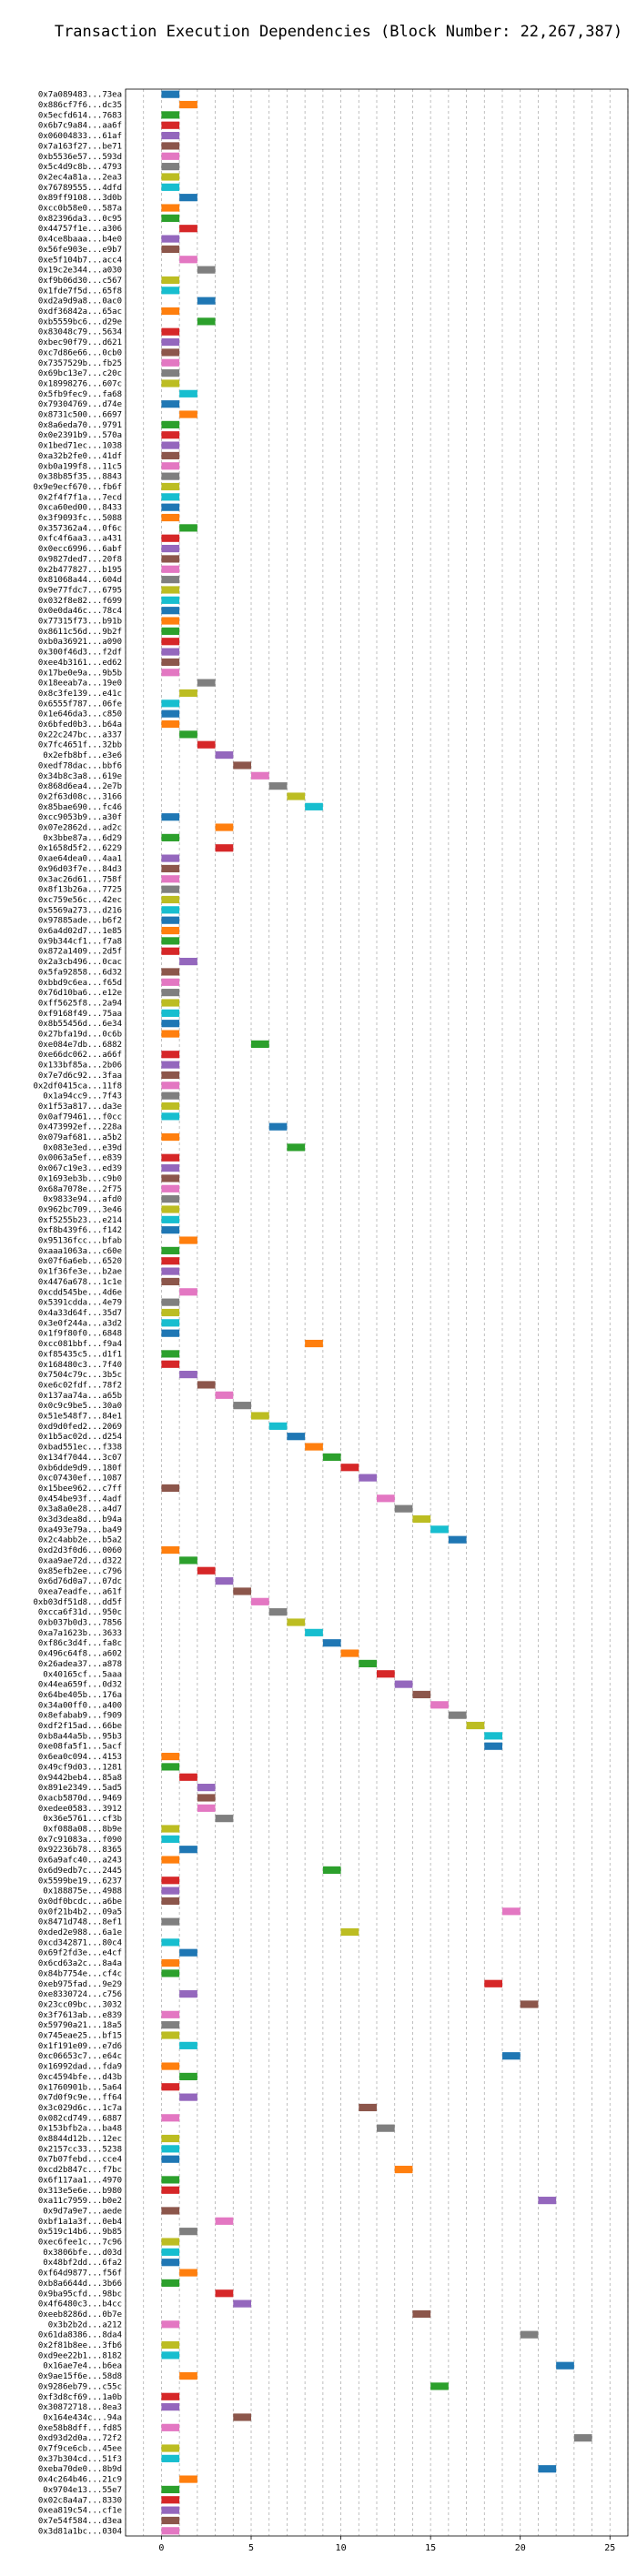  I want to click on y-tick-label: 0x64be405b...176a, so click(80, 1695).